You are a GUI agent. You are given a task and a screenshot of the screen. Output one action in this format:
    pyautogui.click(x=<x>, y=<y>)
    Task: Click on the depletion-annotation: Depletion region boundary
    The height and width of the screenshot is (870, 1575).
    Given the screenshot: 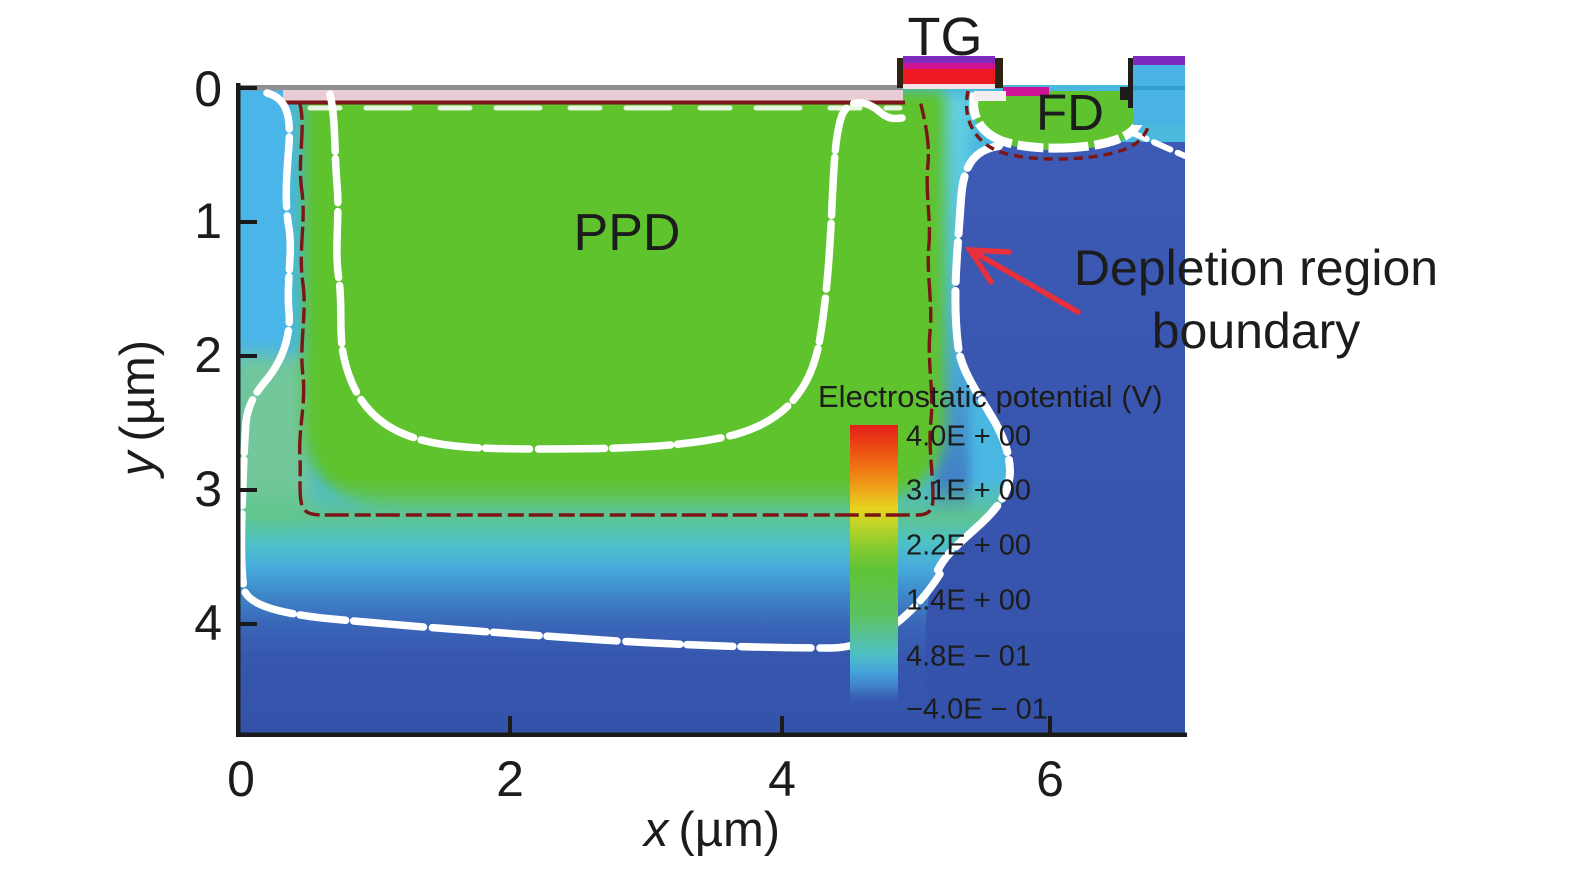 What is the action you would take?
    pyautogui.click(x=1256, y=300)
    